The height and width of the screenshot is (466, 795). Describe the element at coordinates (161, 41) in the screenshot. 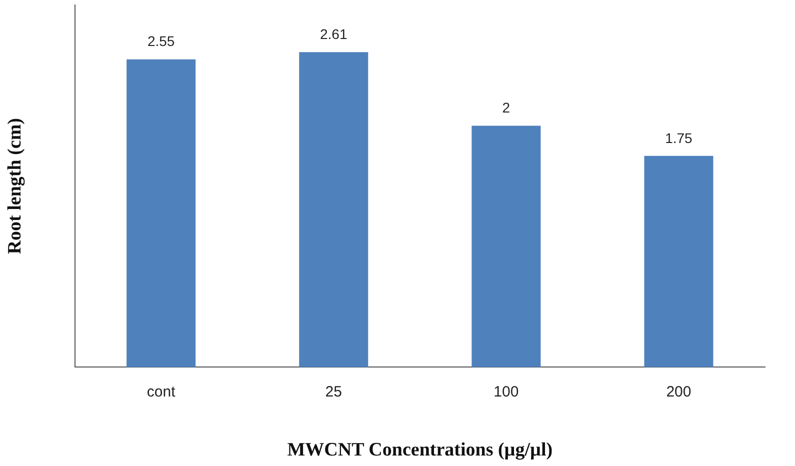

I see `data-label: 2.55` at that location.